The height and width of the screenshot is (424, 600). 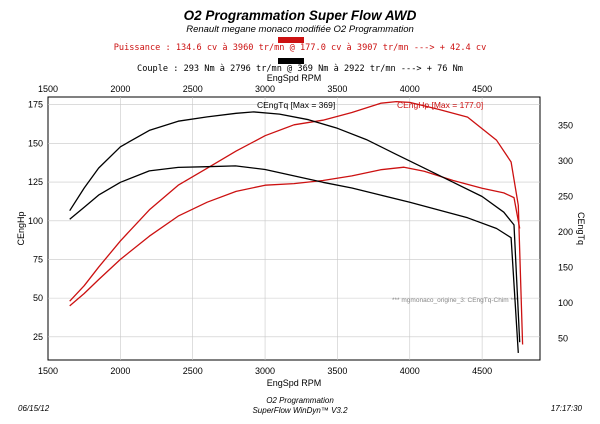 What do you see at coordinates (38, 337) in the screenshot?
I see `y-tick-label-left: 25` at bounding box center [38, 337].